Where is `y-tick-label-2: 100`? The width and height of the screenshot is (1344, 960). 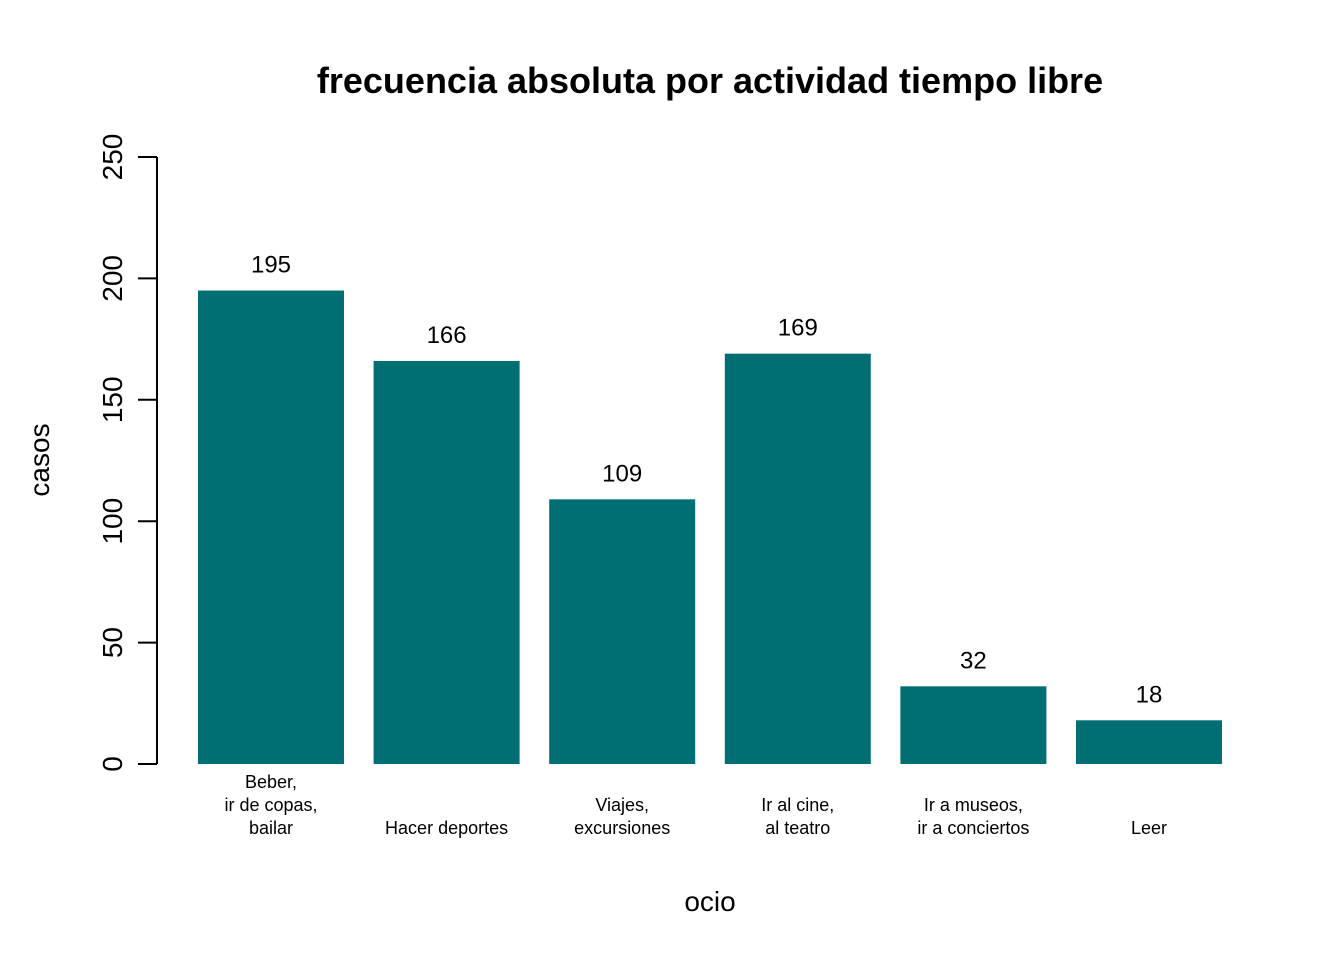
y-tick-label-2: 100 is located at coordinates (112, 521).